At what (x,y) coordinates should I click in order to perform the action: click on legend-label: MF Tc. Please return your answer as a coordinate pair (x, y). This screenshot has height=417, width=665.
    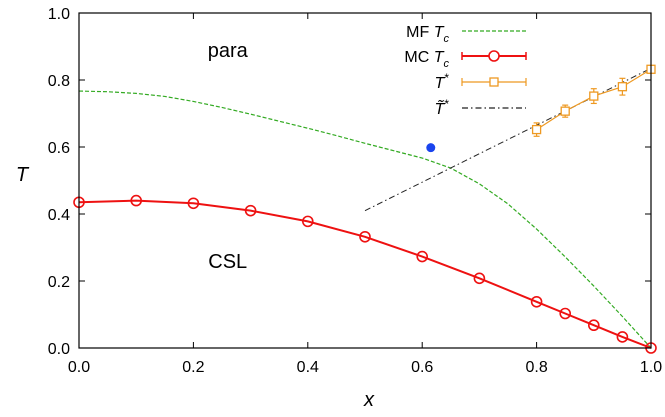
    Looking at the image, I should click on (427, 34).